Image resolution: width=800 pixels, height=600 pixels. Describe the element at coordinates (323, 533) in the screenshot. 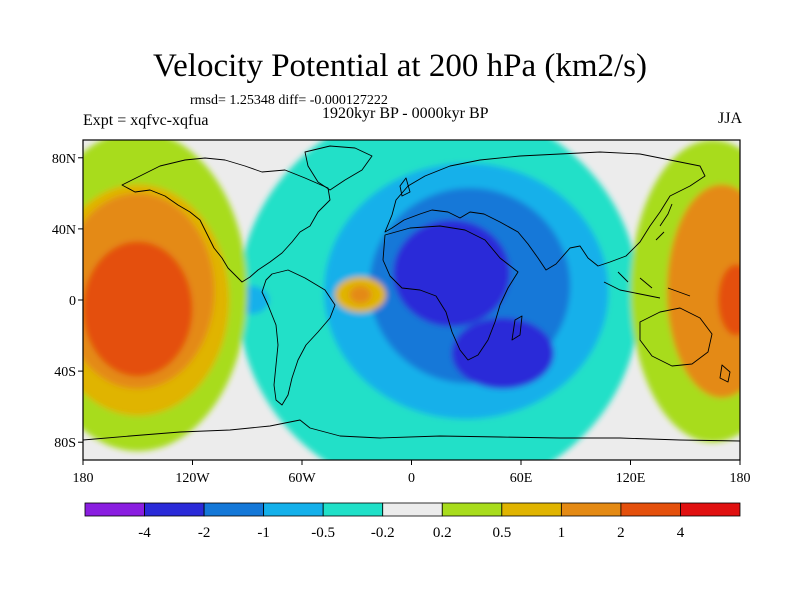

I see `colorbar-label-3: -0.5` at that location.